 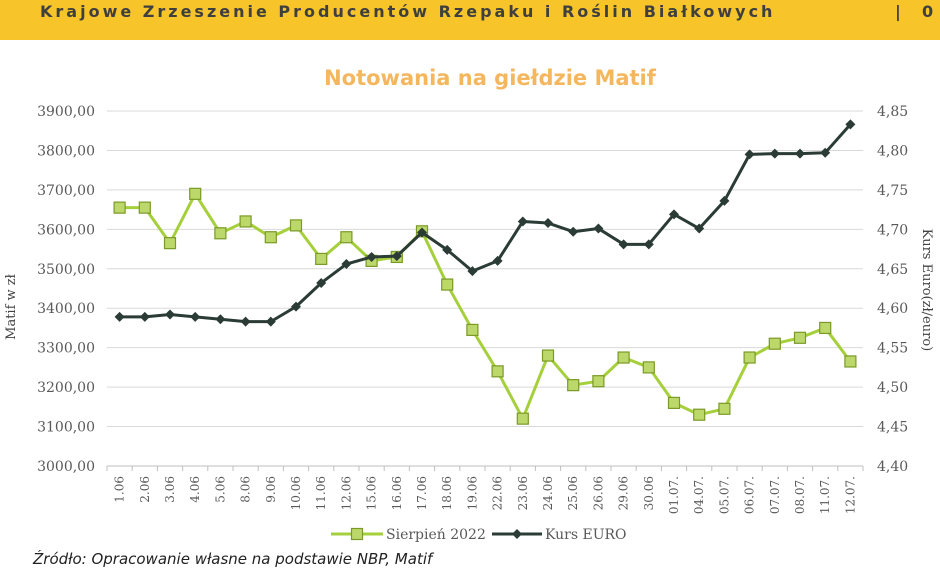 What do you see at coordinates (66, 191) in the screenshot?
I see `left-tick-label: 3700,00` at bounding box center [66, 191].